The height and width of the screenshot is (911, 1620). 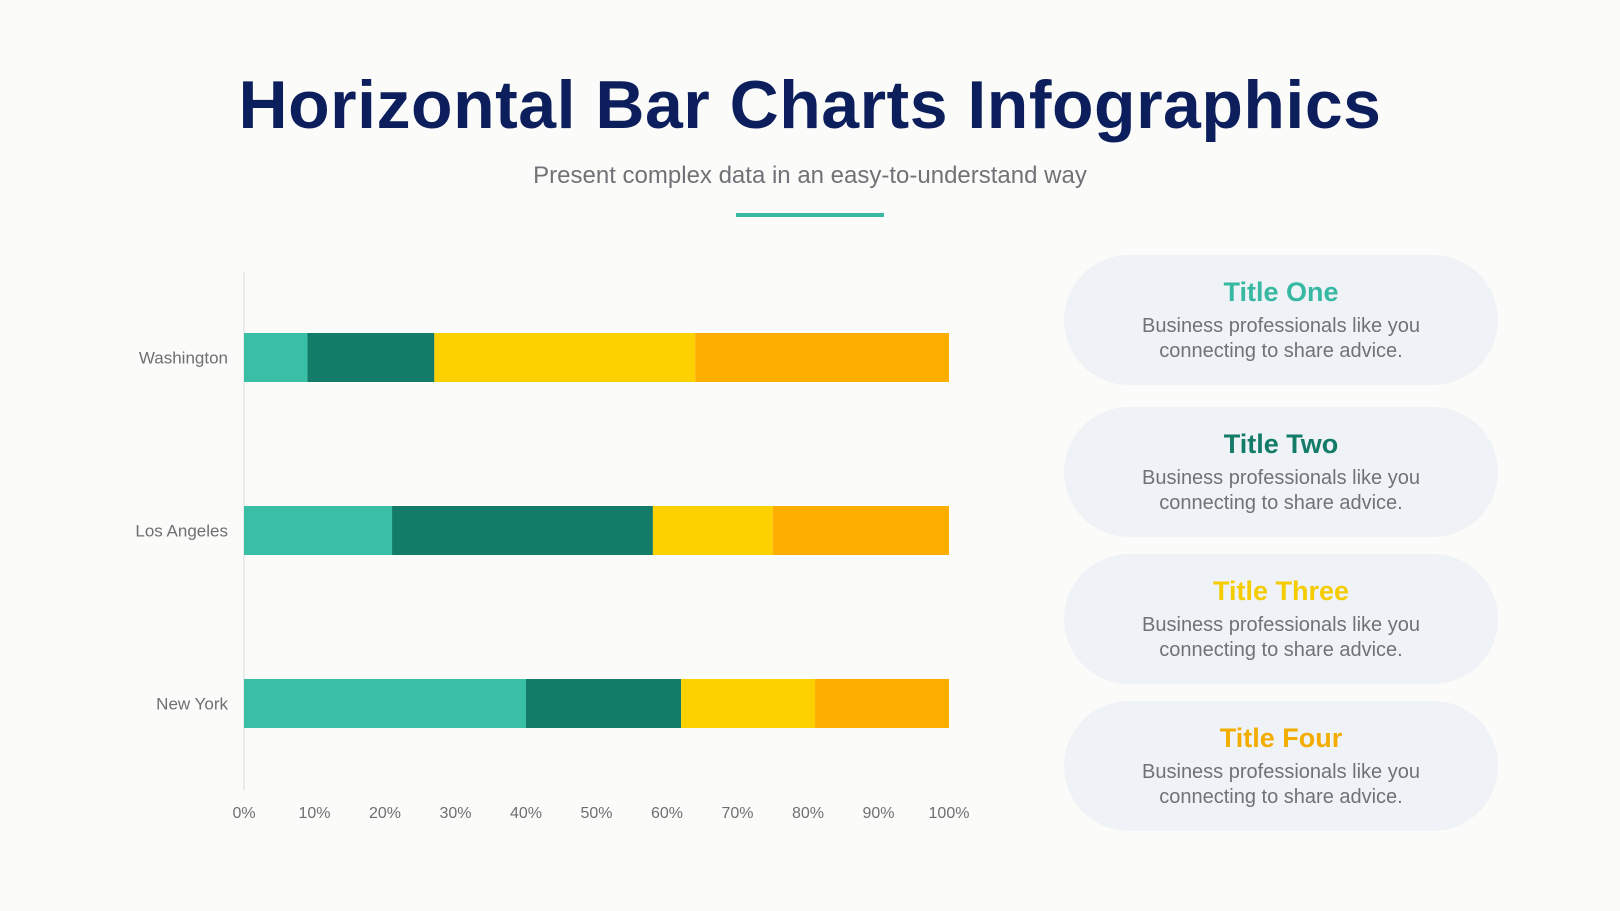 I want to click on x-tick-label: 100%, so click(x=949, y=813).